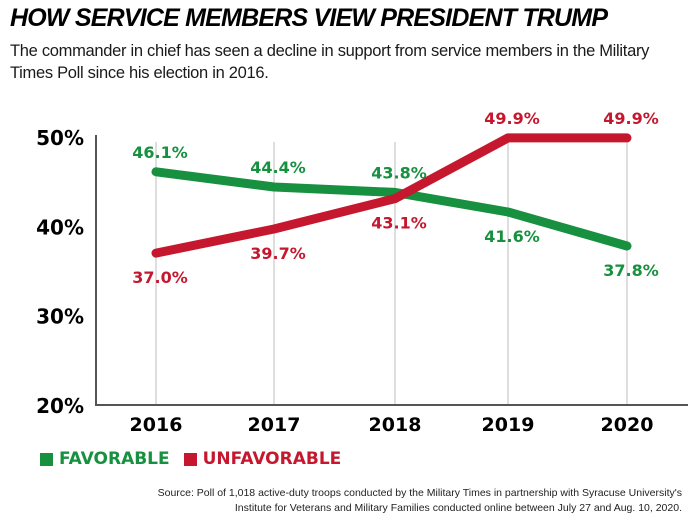  What do you see at coordinates (631, 270) in the screenshot?
I see `data-label-favorable: 37.8%` at bounding box center [631, 270].